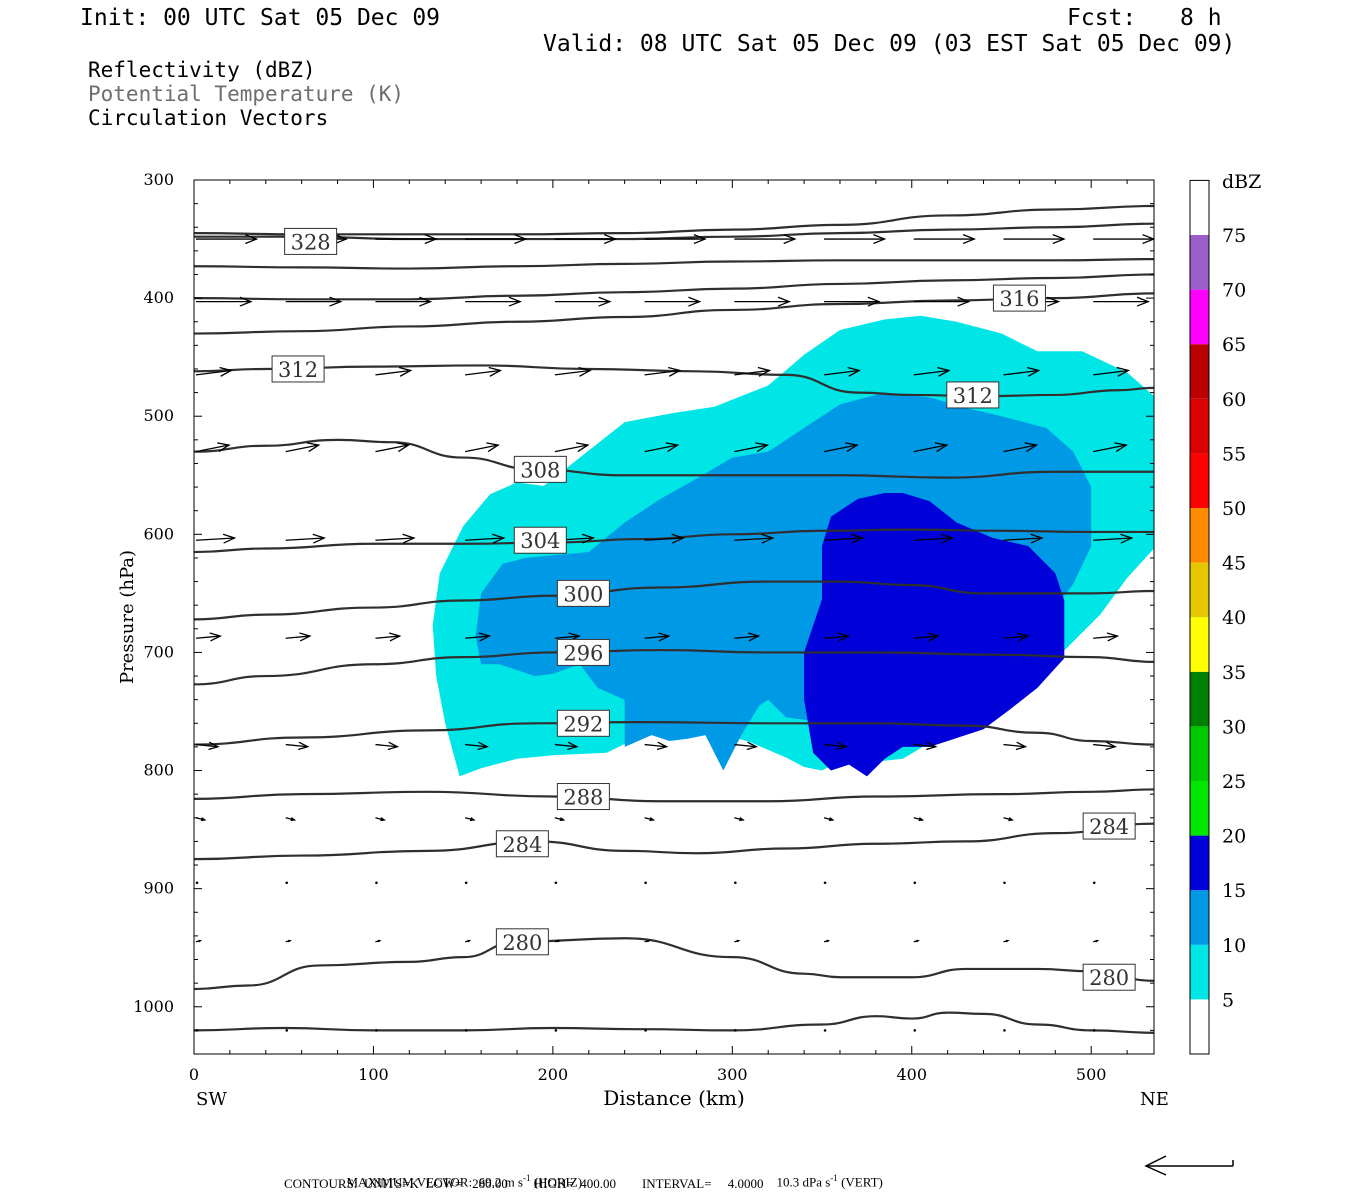 The image size is (1350, 1200). What do you see at coordinates (1234, 891) in the screenshot?
I see `colorbar-label-15: 15` at bounding box center [1234, 891].